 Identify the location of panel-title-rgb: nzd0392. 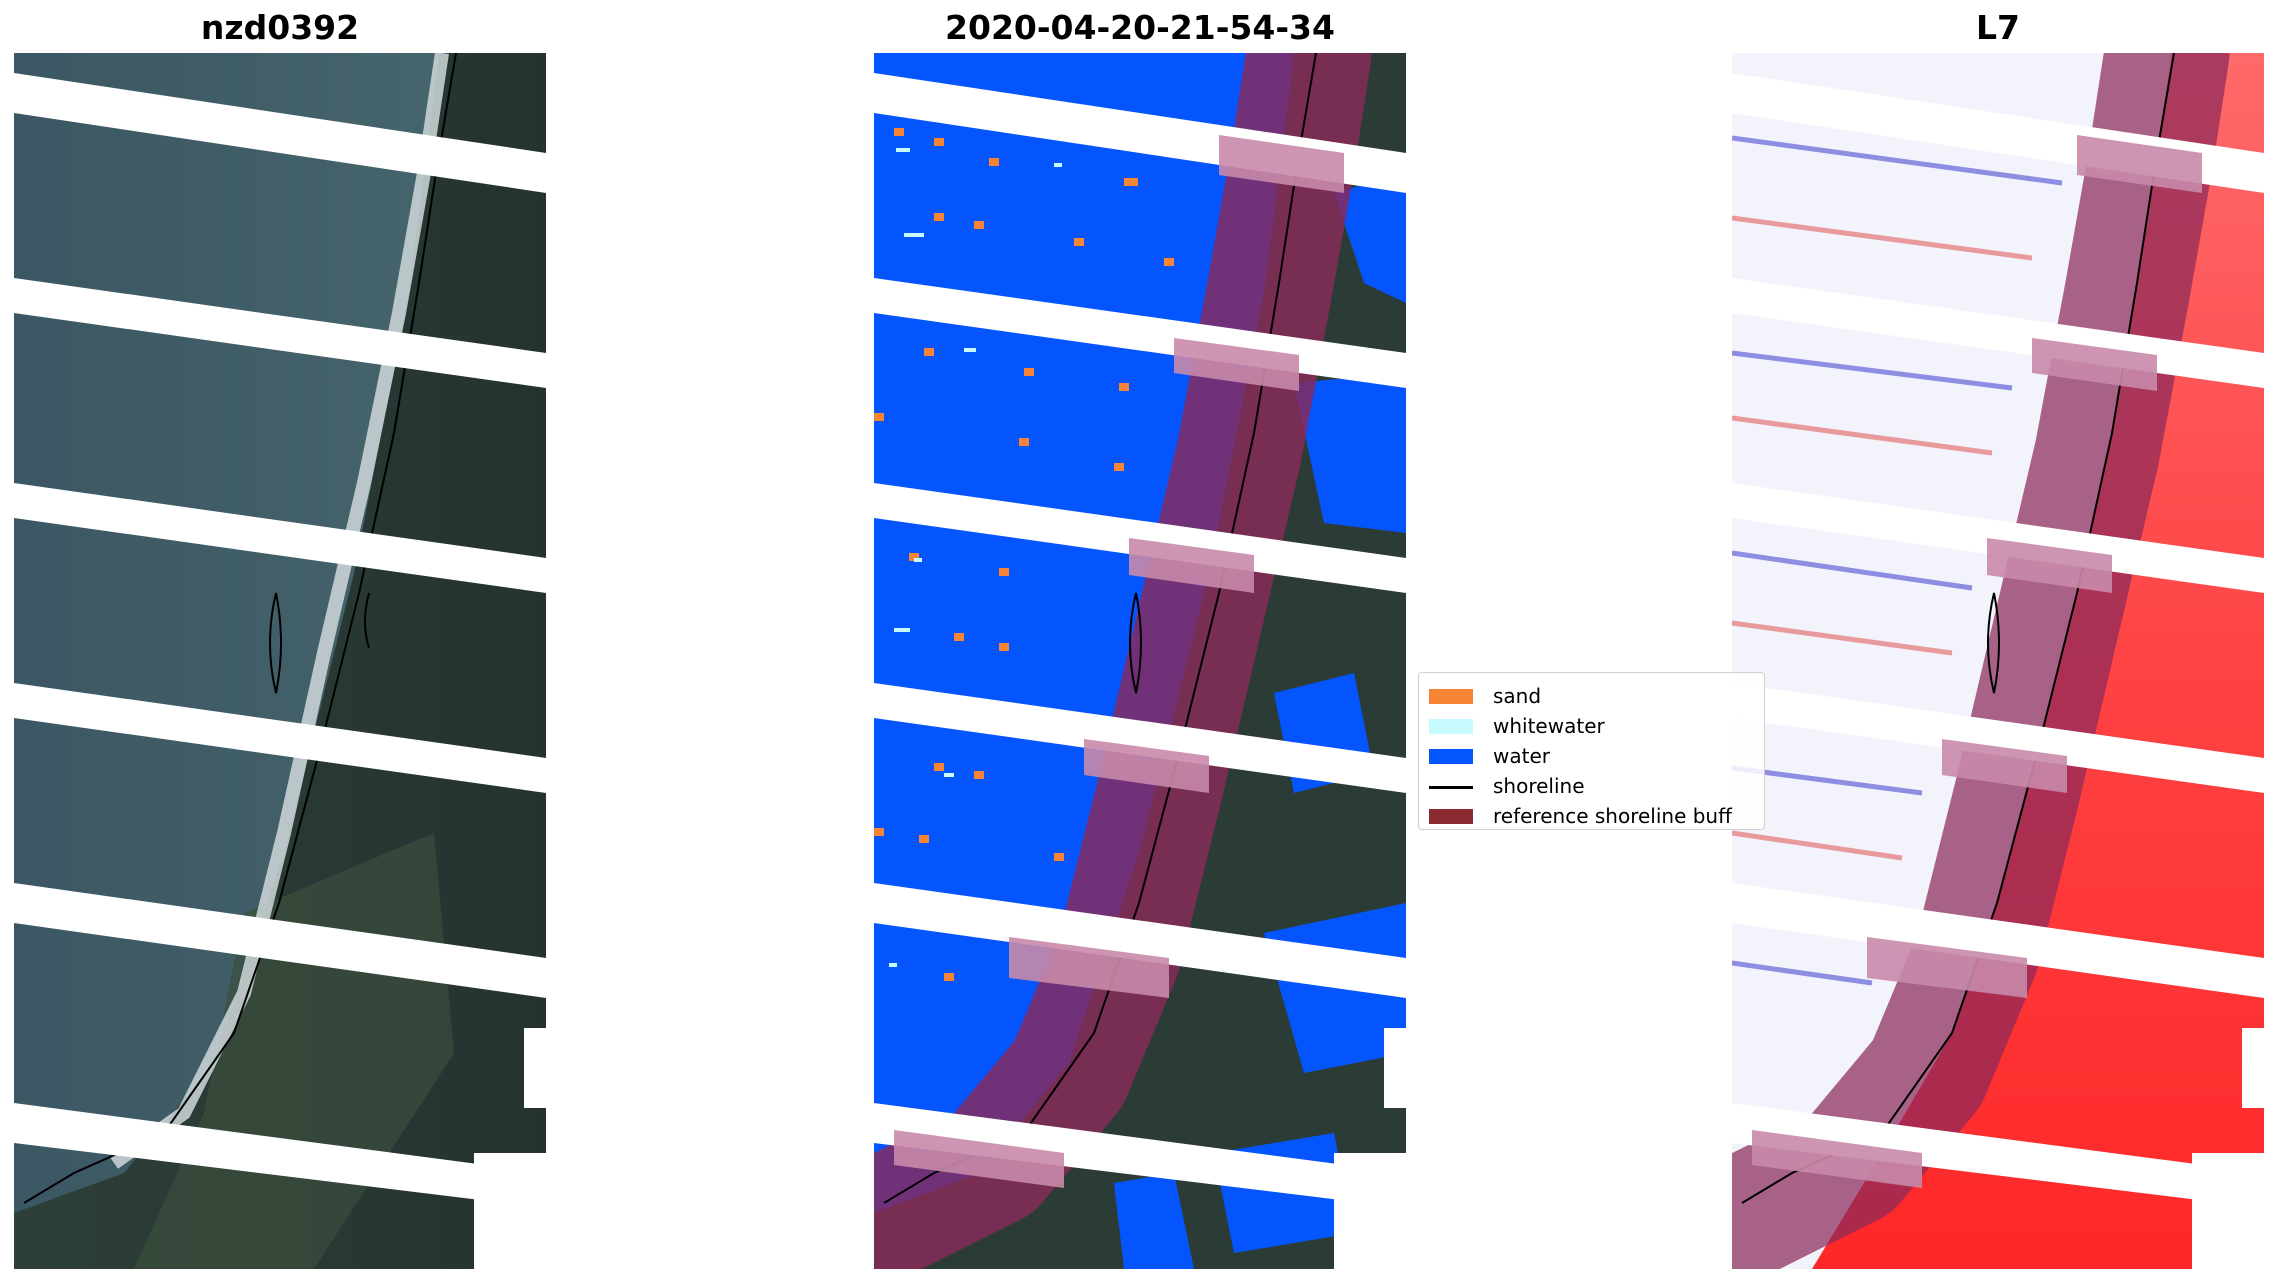
(280, 27).